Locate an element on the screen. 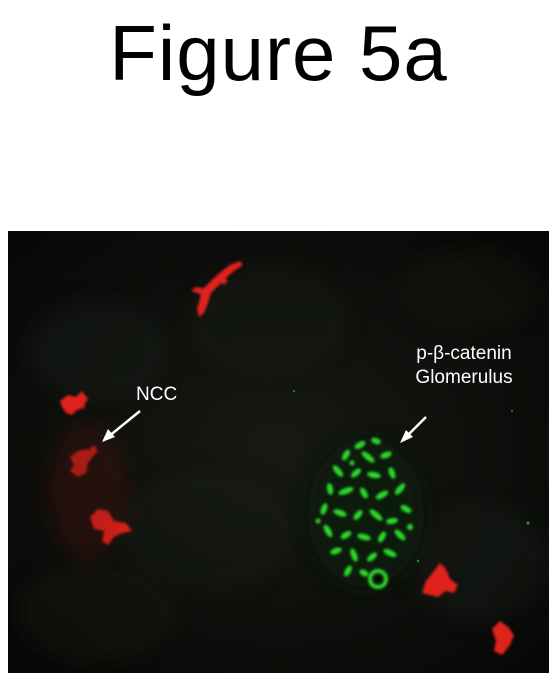 This screenshot has height=679, width=557. glomerulus-arrow is located at coordinates (413, 429).